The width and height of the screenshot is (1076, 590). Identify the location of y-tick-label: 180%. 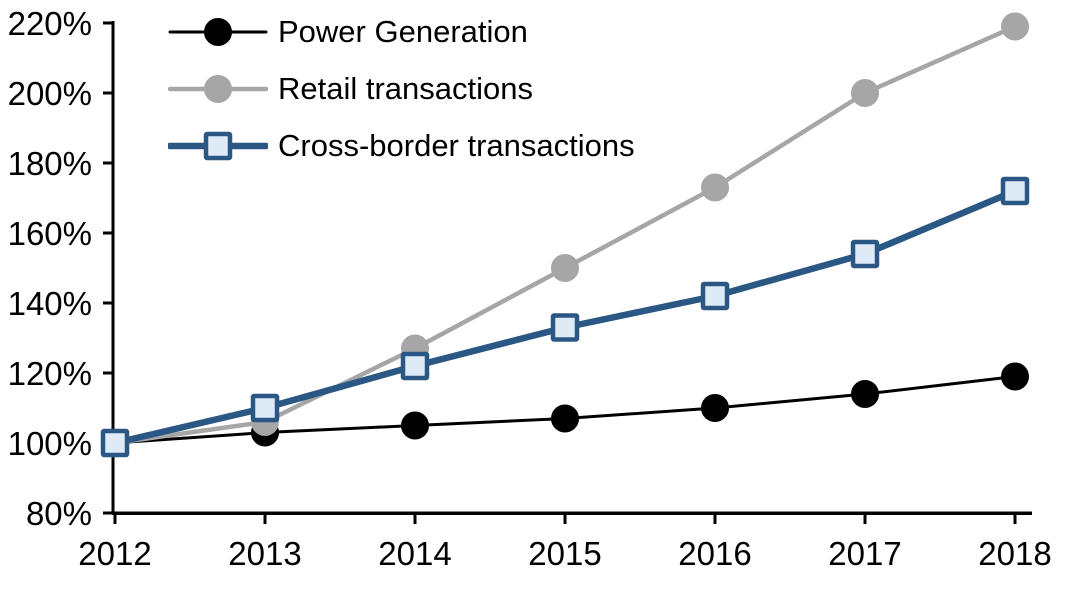
(50, 163).